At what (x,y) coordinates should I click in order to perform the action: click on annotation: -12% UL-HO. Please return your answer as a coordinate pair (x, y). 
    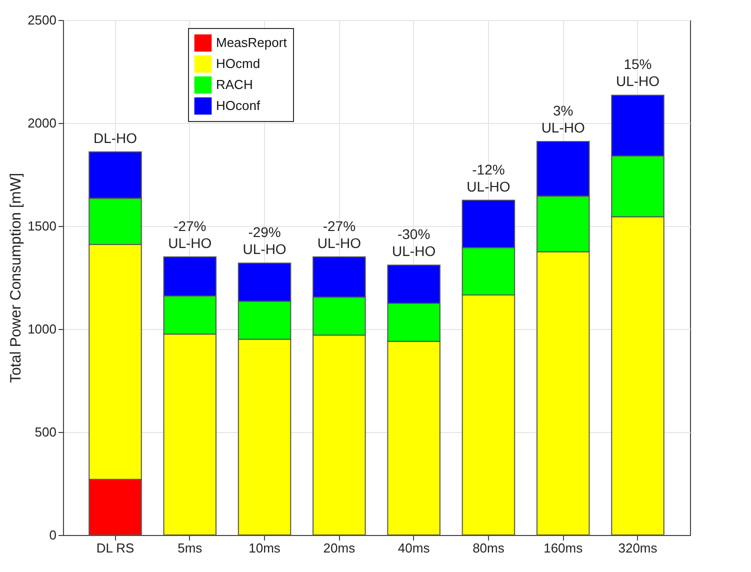
    Looking at the image, I should click on (488, 177).